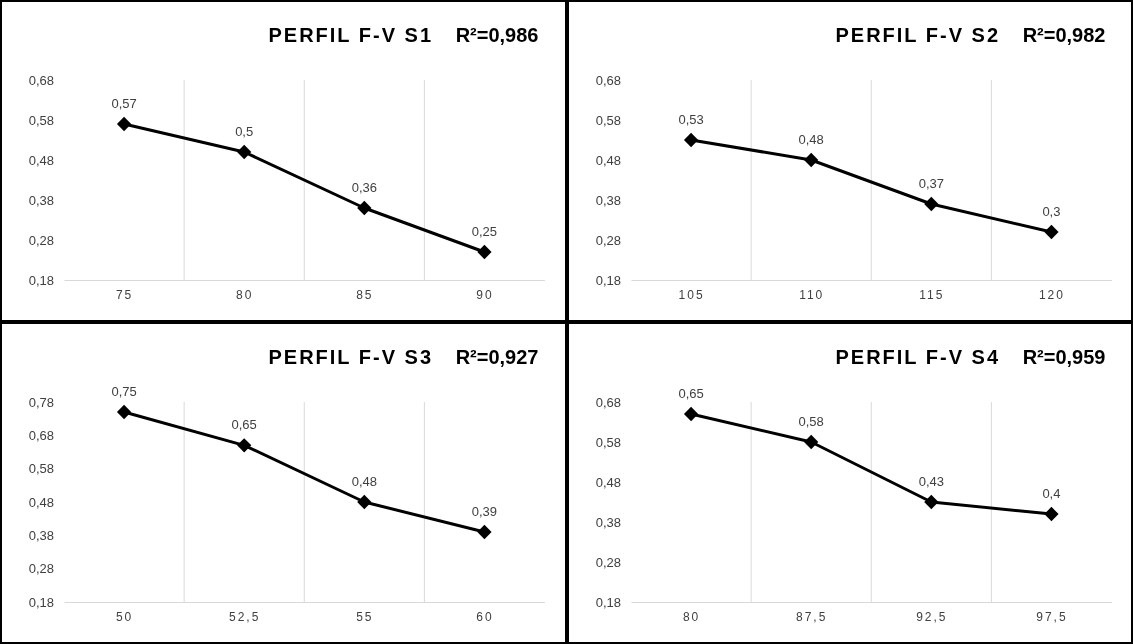 This screenshot has height=644, width=1133. Describe the element at coordinates (124, 103) in the screenshot. I see `data-label: 0,57` at that location.